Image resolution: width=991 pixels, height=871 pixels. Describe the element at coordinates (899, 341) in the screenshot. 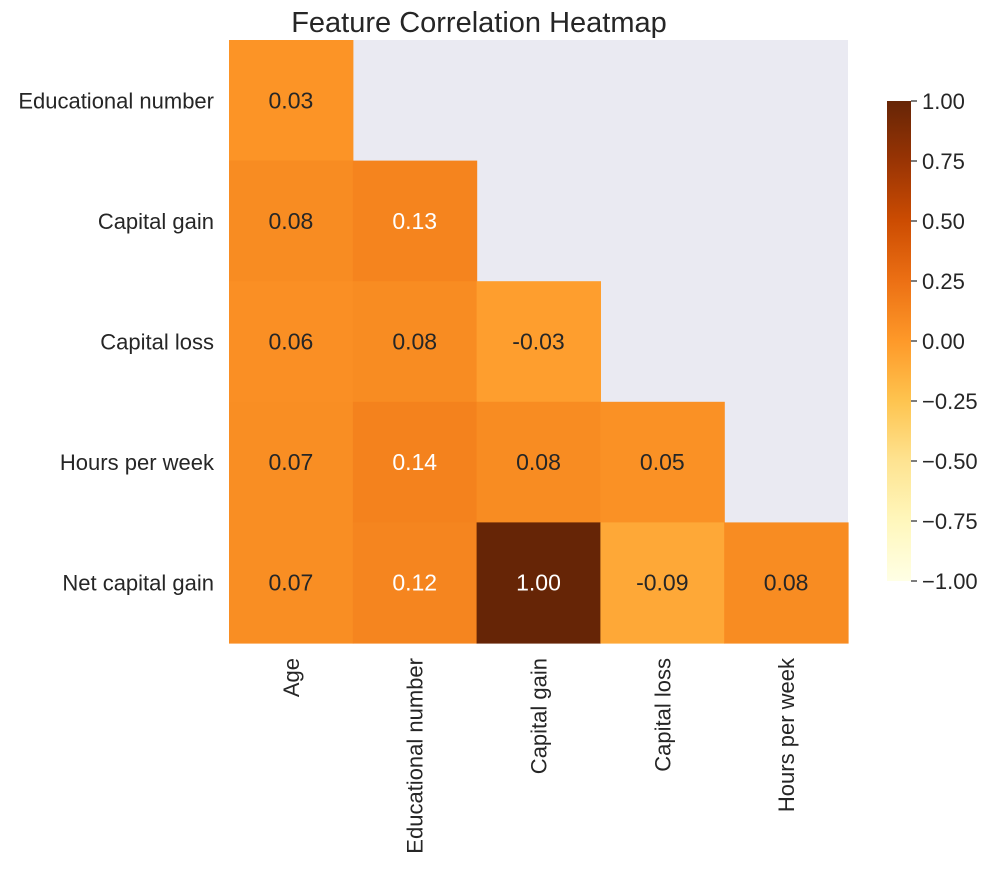

I see `colorbar` at that location.